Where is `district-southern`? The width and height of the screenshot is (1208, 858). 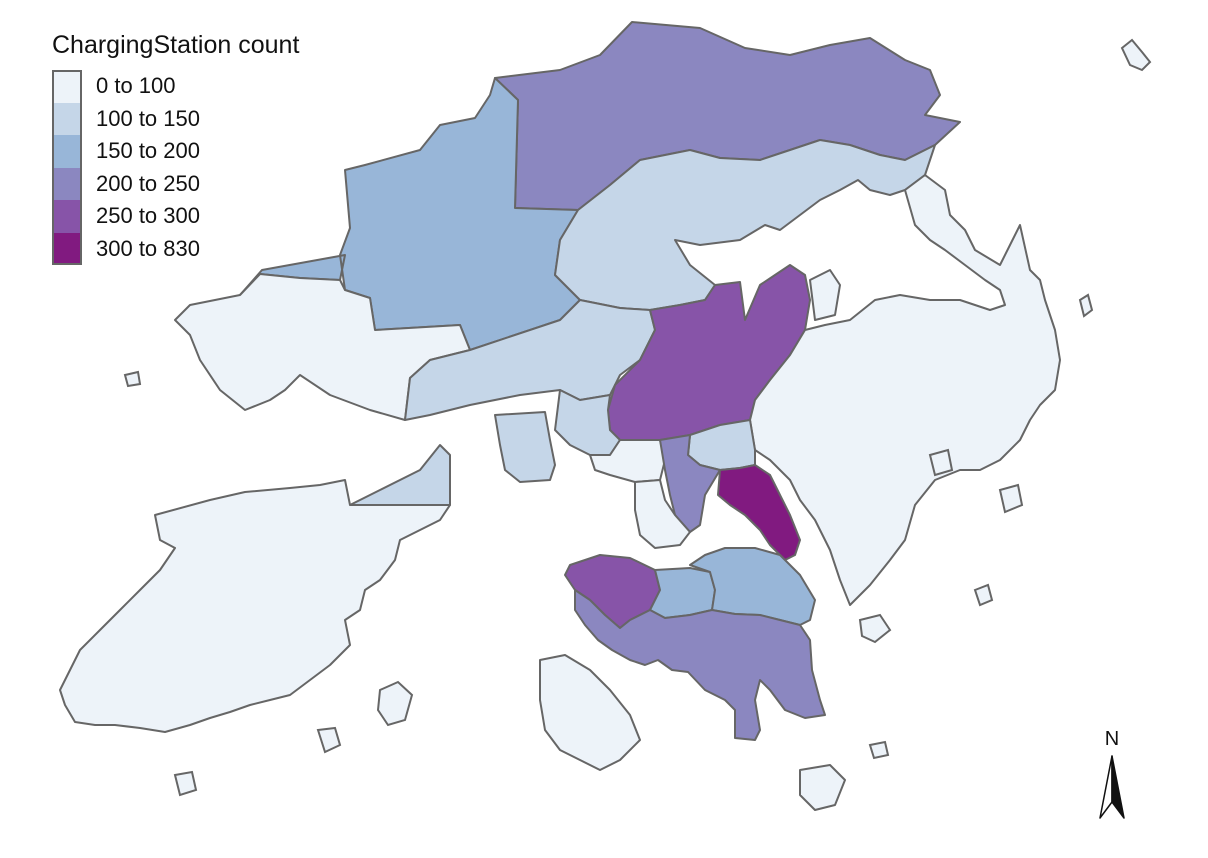
district-southern is located at coordinates (700, 665).